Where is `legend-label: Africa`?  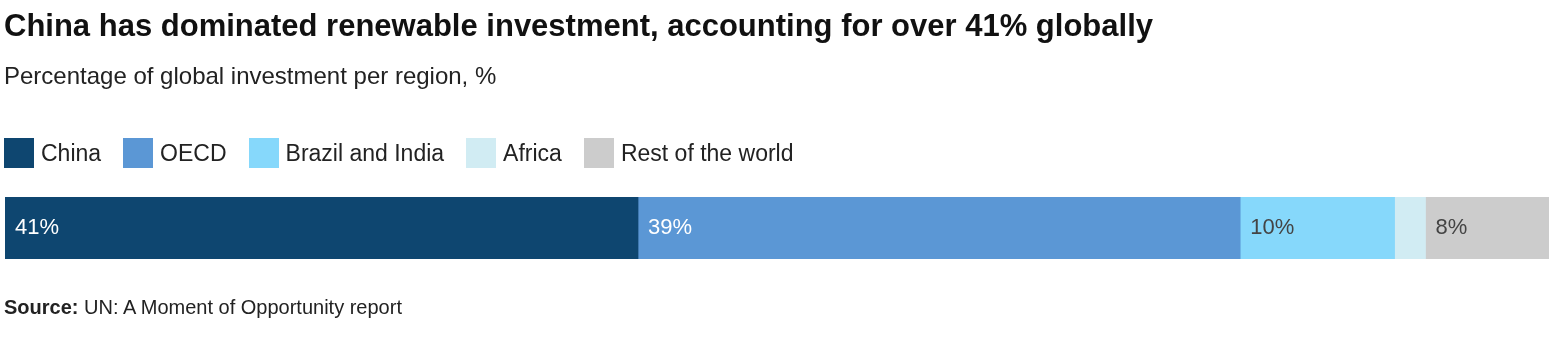 legend-label: Africa is located at coordinates (532, 153).